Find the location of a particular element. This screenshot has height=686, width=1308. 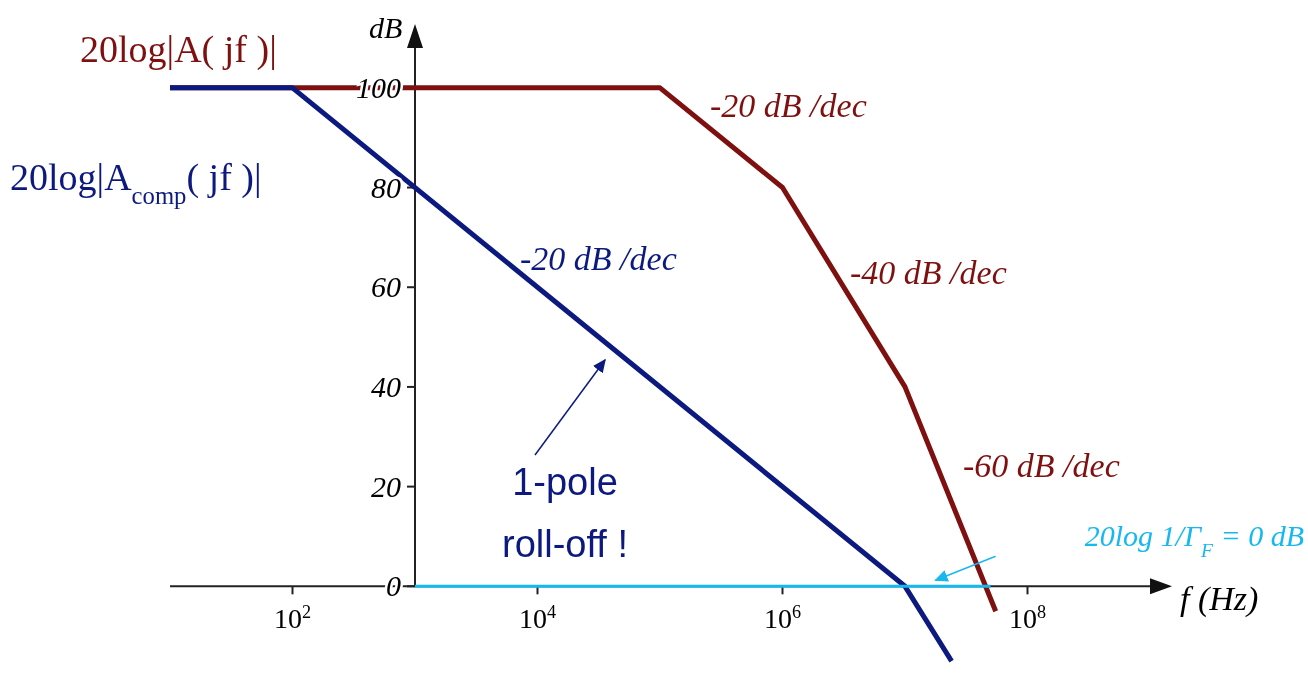

x-tick-label: 10$^{8}$ is located at coordinates (1027, 618).